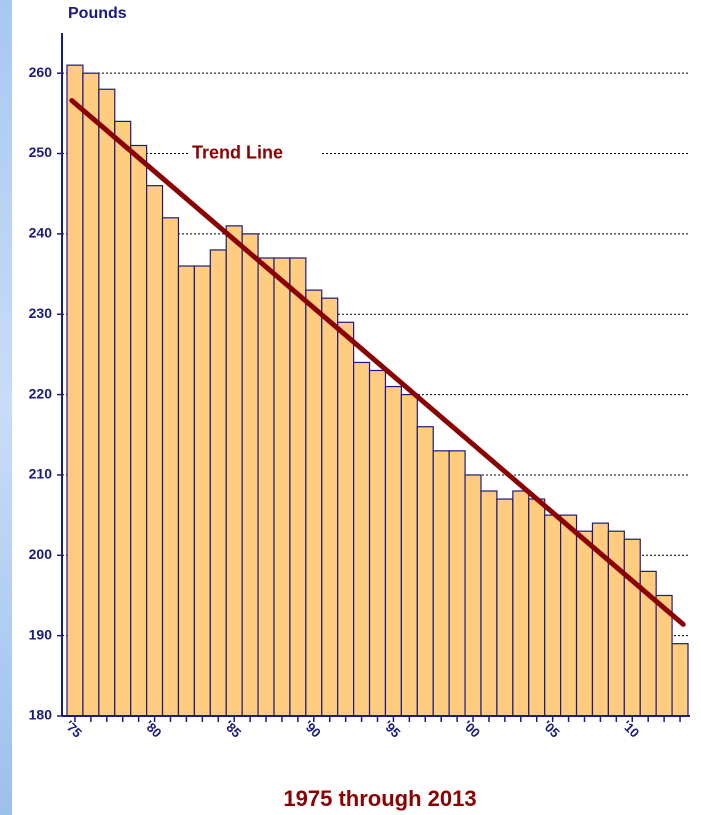 The height and width of the screenshot is (815, 701). Describe the element at coordinates (41, 634) in the screenshot. I see `y-tick-label: 190` at that location.